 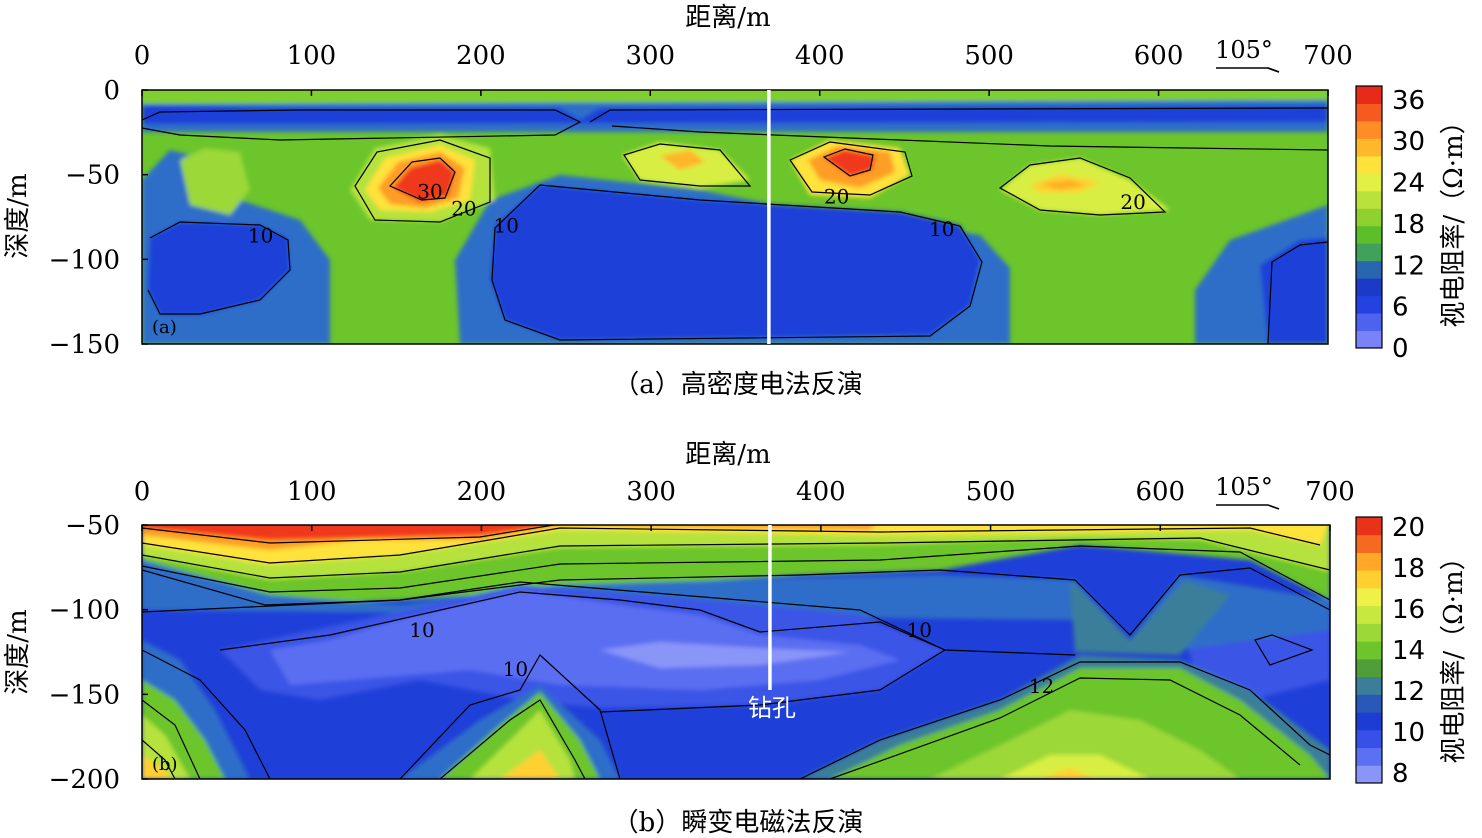 What do you see at coordinates (312, 492) in the screenshot?
I see `x-tick-label: 100` at bounding box center [312, 492].